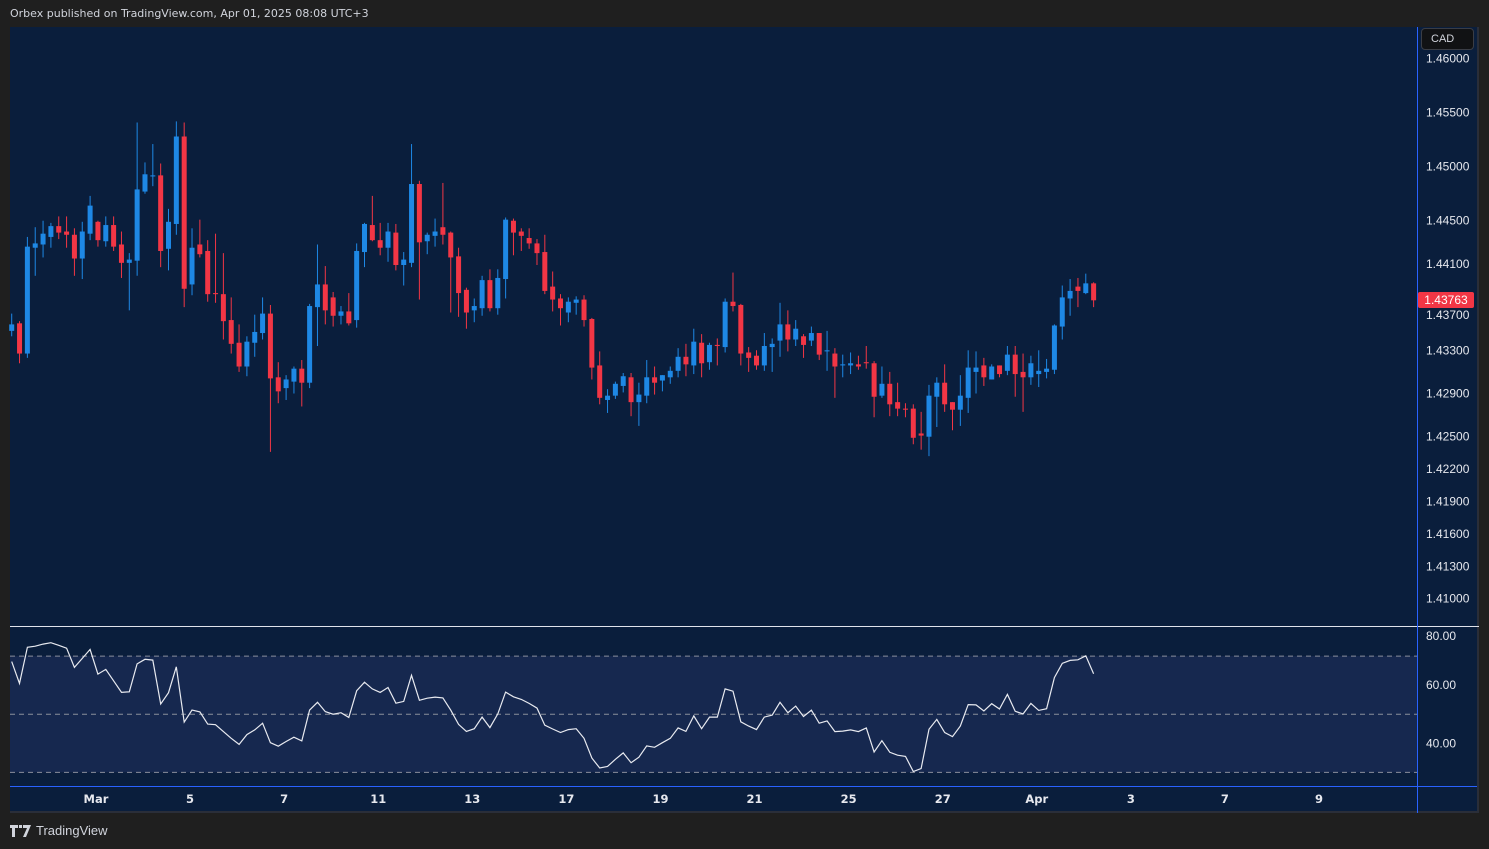 The width and height of the screenshot is (1489, 849). What do you see at coordinates (1448, 315) in the screenshot?
I see `price-tick-label: 1.43700` at bounding box center [1448, 315].